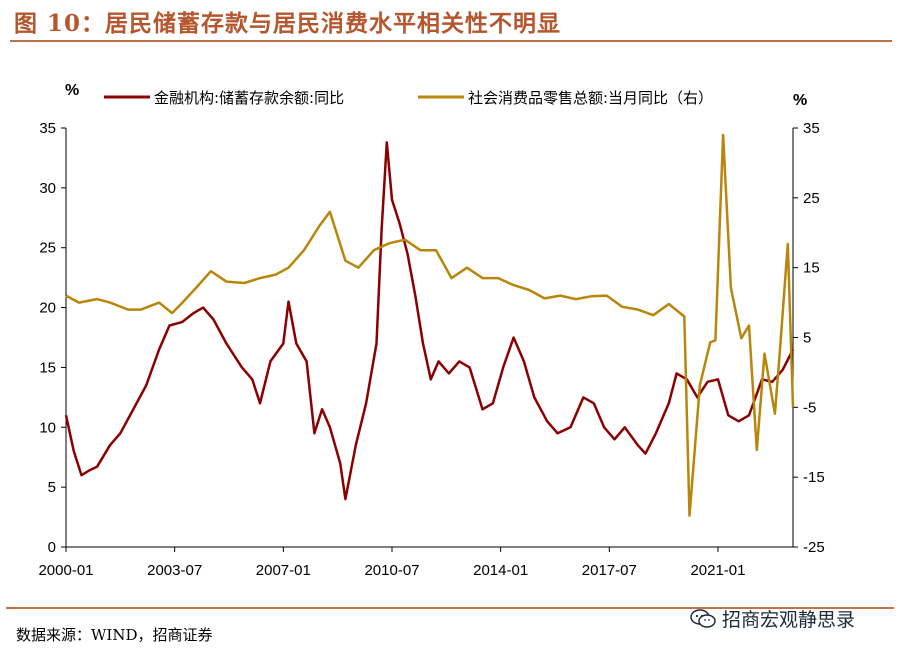 This screenshot has height=657, width=901. Describe the element at coordinates (590, 98) in the screenshot. I see `legend-label-2: 社会消费品零售总额:当月同比（右）` at that location.